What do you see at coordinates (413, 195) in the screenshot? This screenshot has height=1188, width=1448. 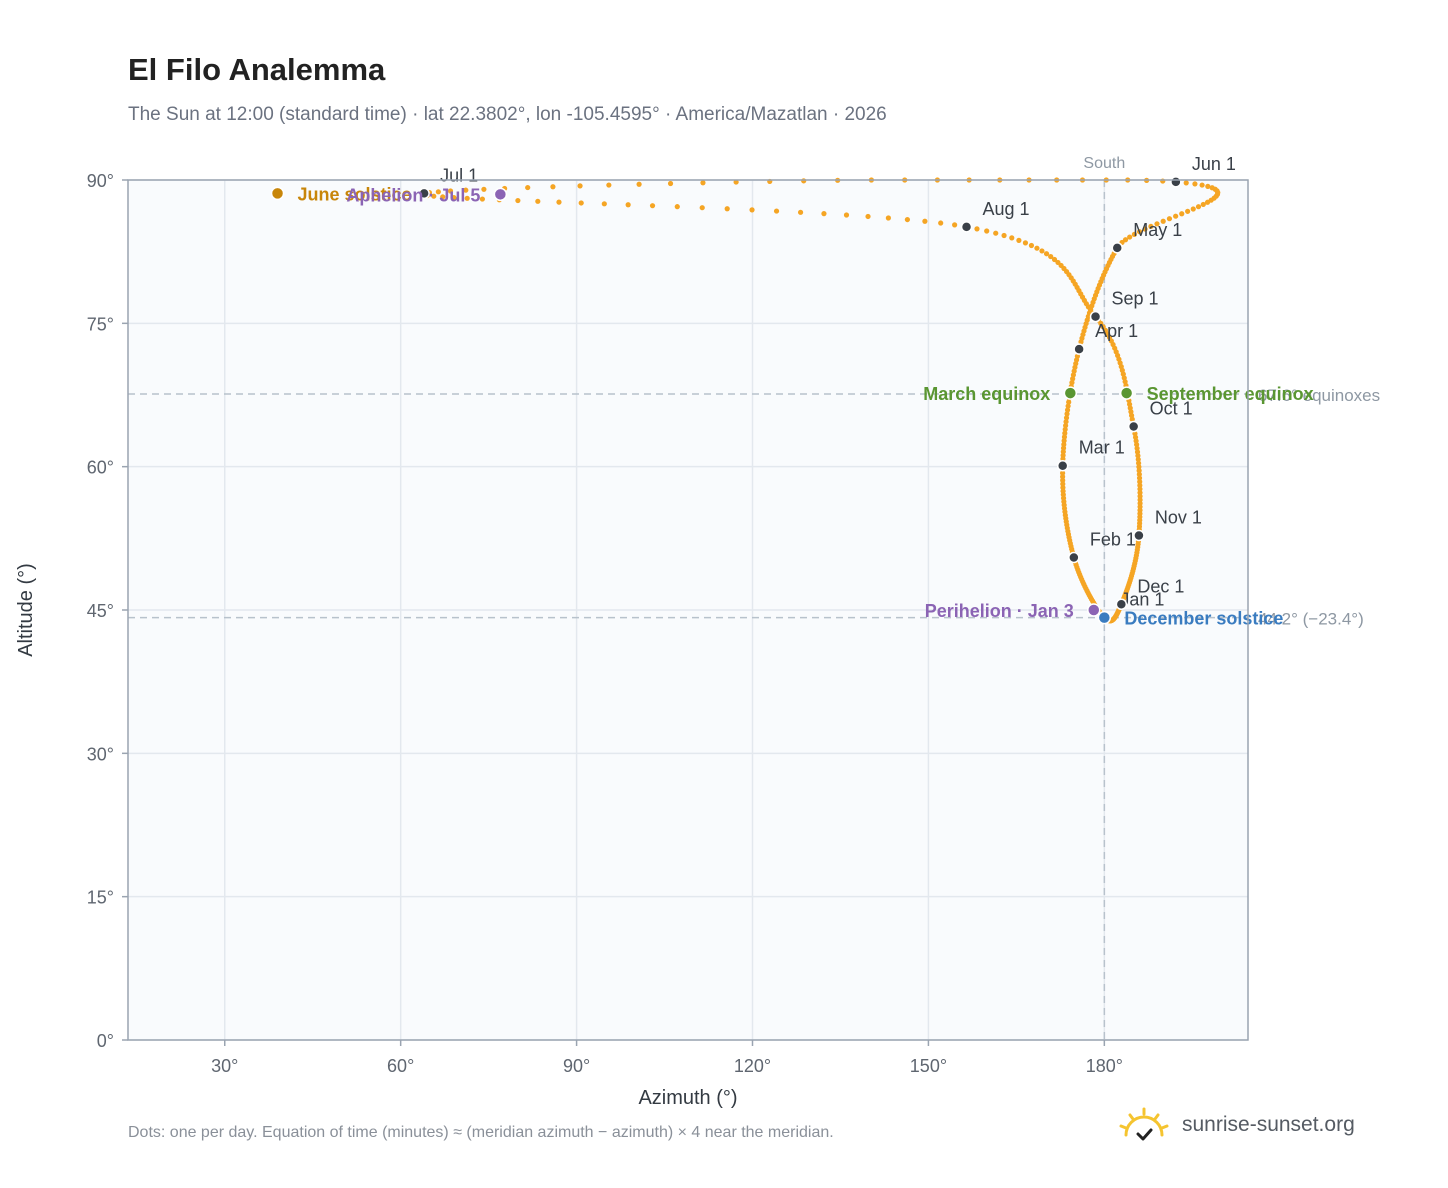 I see `event-label: Aphelion · Jul 5` at bounding box center [413, 195].